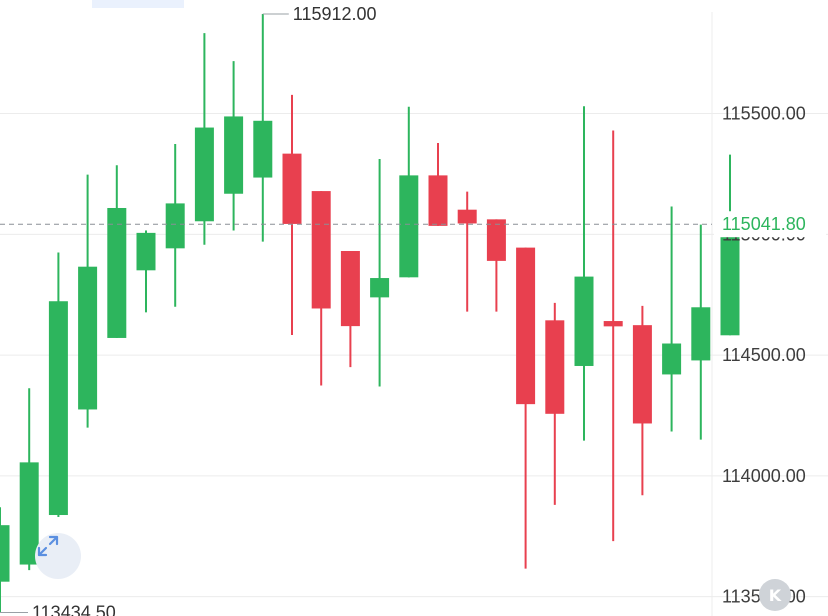 The width and height of the screenshot is (828, 616). Describe the element at coordinates (764, 224) in the screenshot. I see `current-price-label: 115041.80` at that location.